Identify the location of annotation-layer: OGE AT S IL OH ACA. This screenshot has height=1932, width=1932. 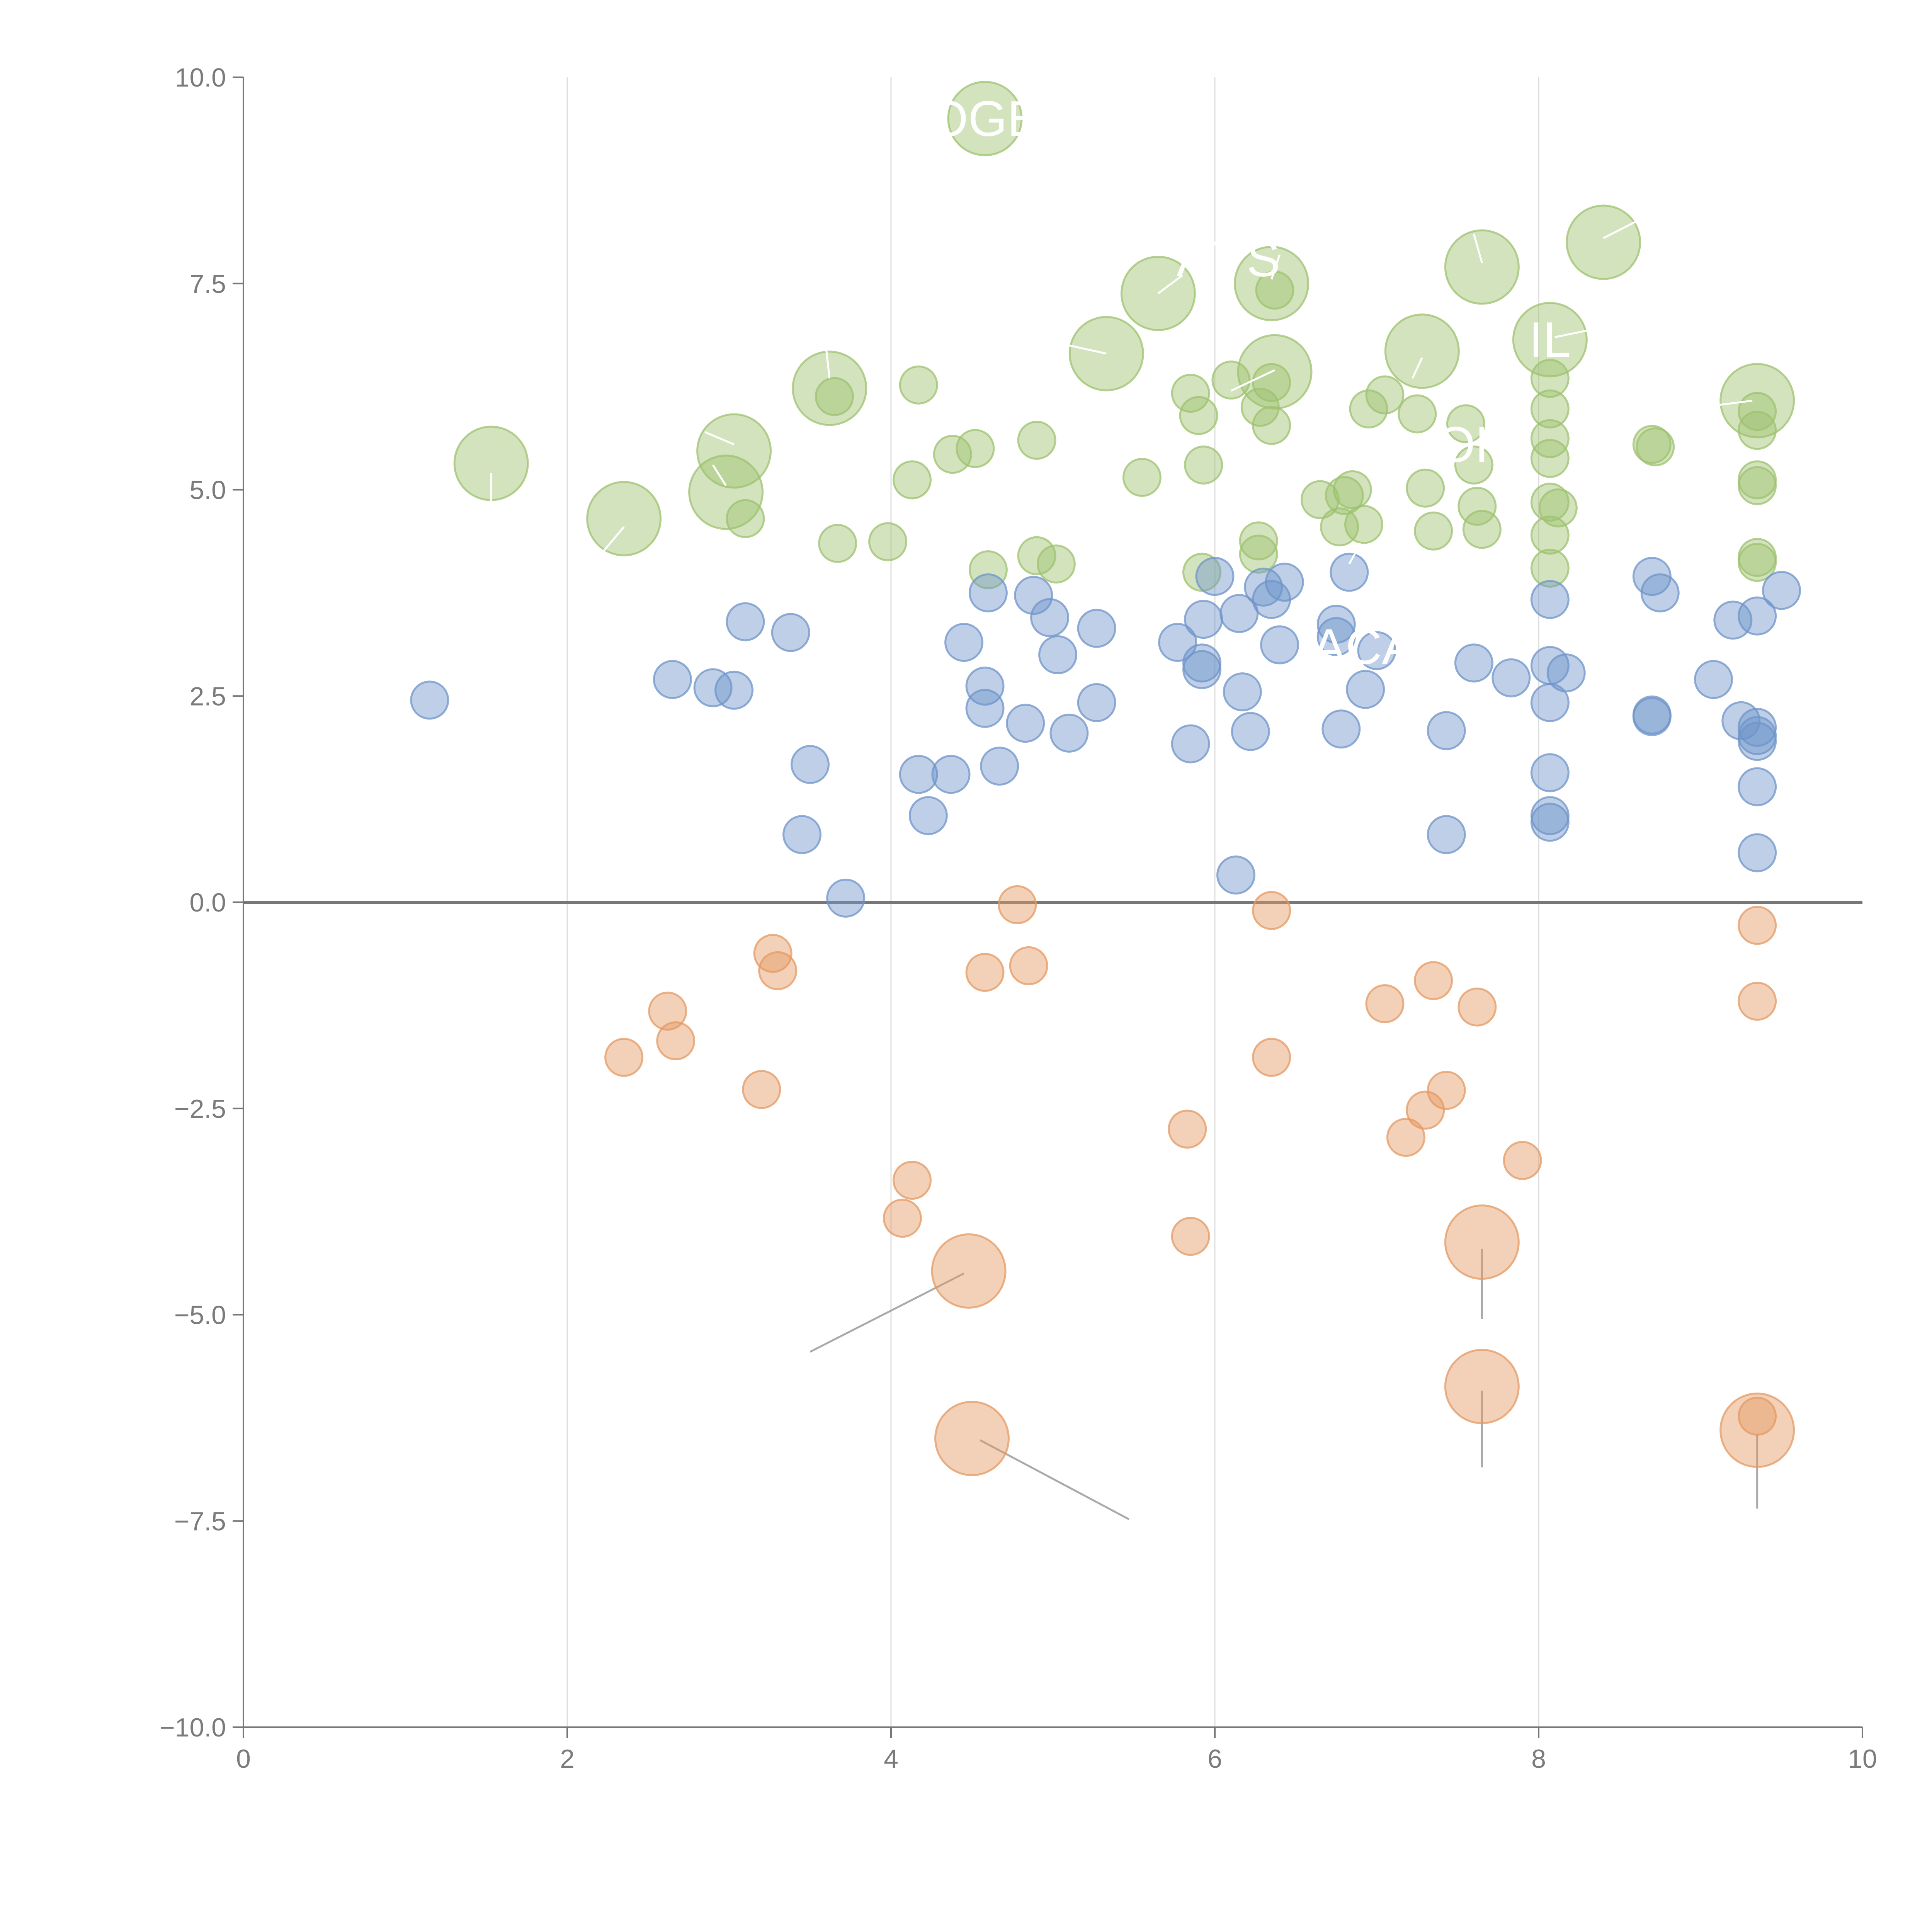
(1250, 383).